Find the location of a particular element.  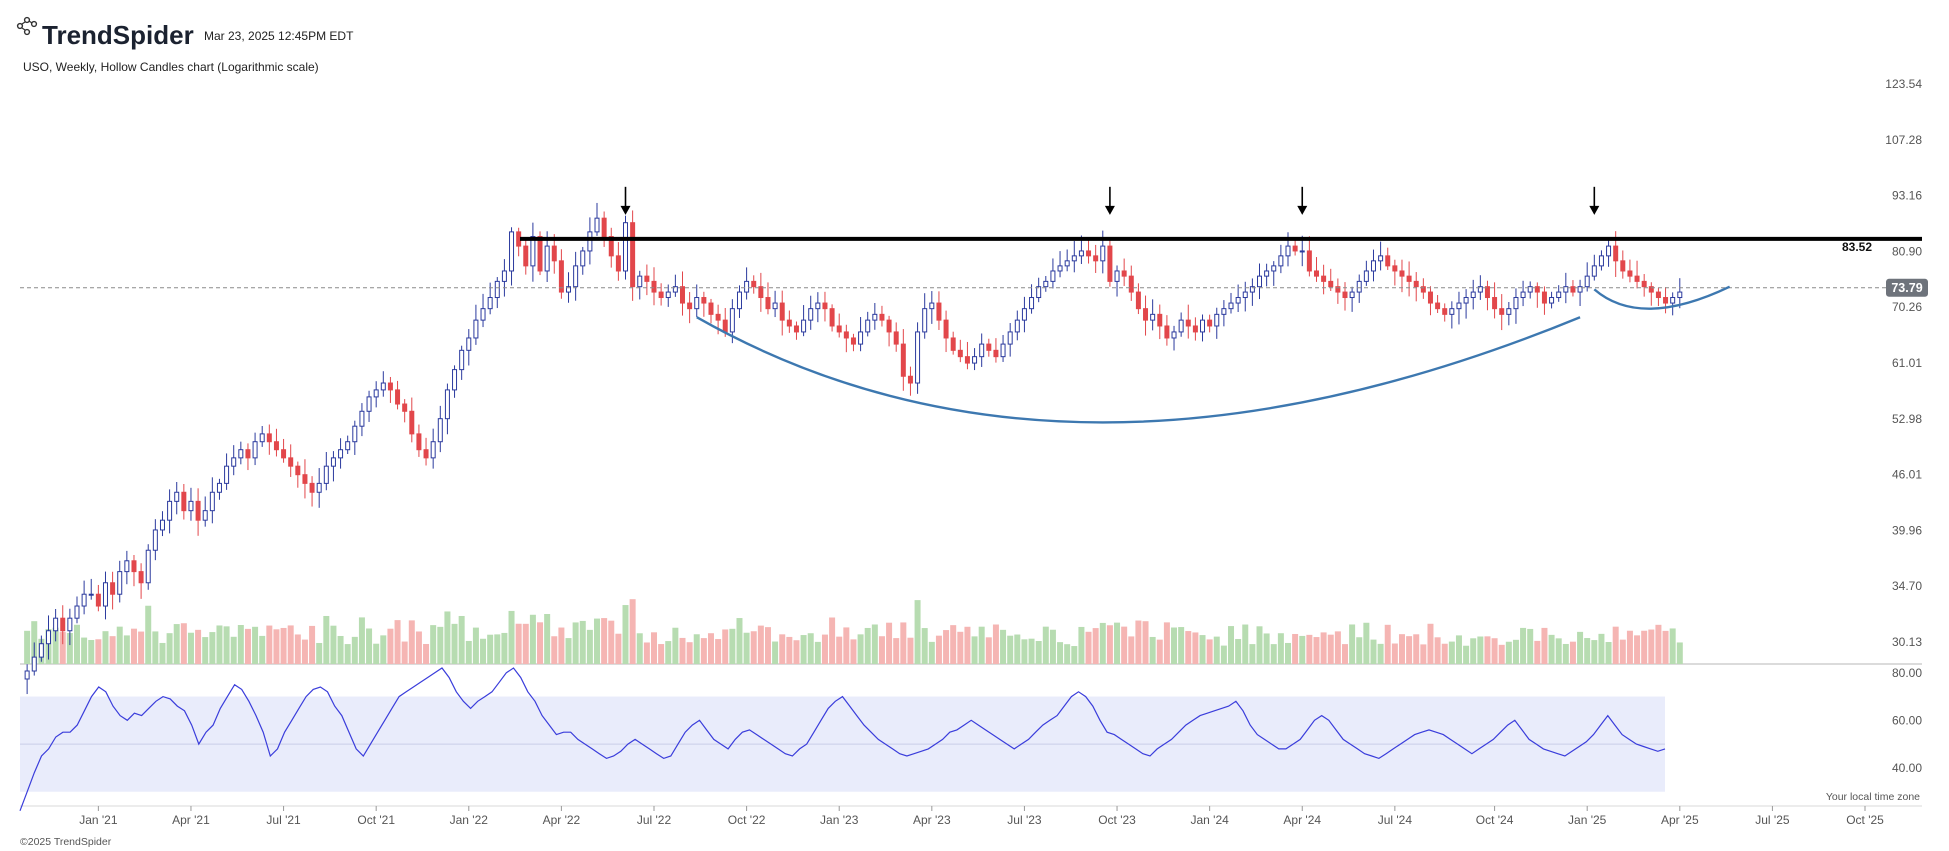

brand-logo-icon is located at coordinates (27, 26).